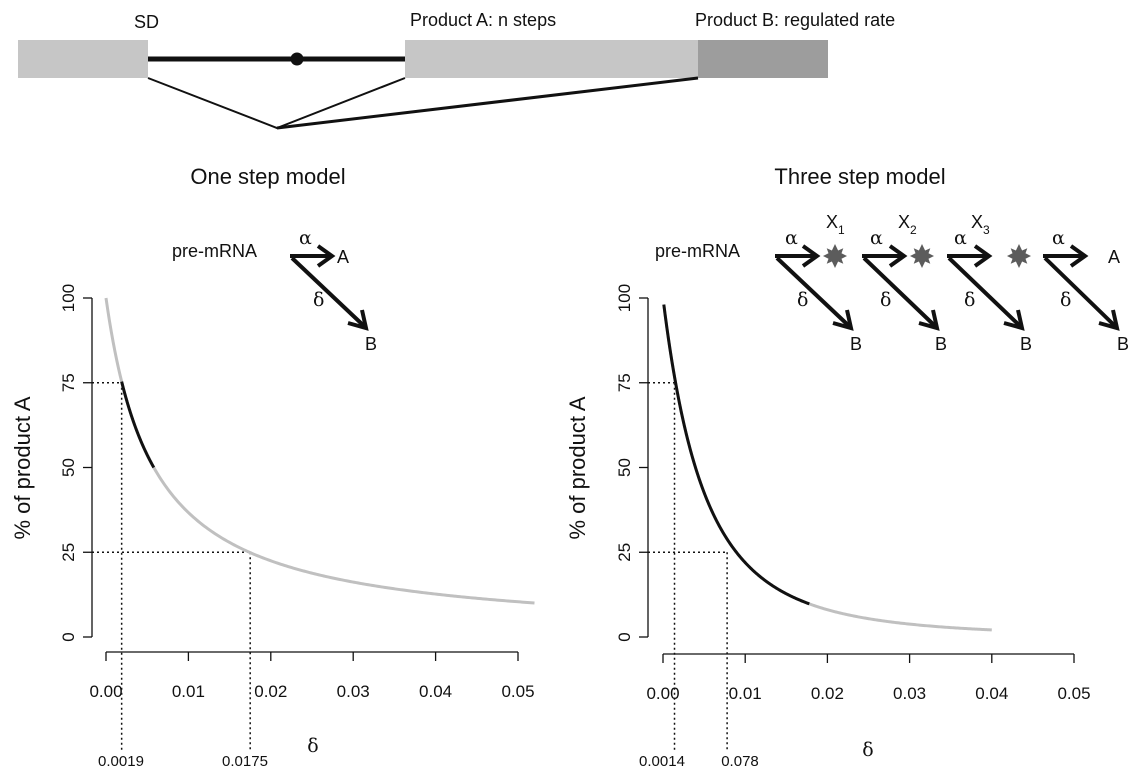  What do you see at coordinates (740, 761) in the screenshot?
I see `reference-value-label: 0.078` at bounding box center [740, 761].